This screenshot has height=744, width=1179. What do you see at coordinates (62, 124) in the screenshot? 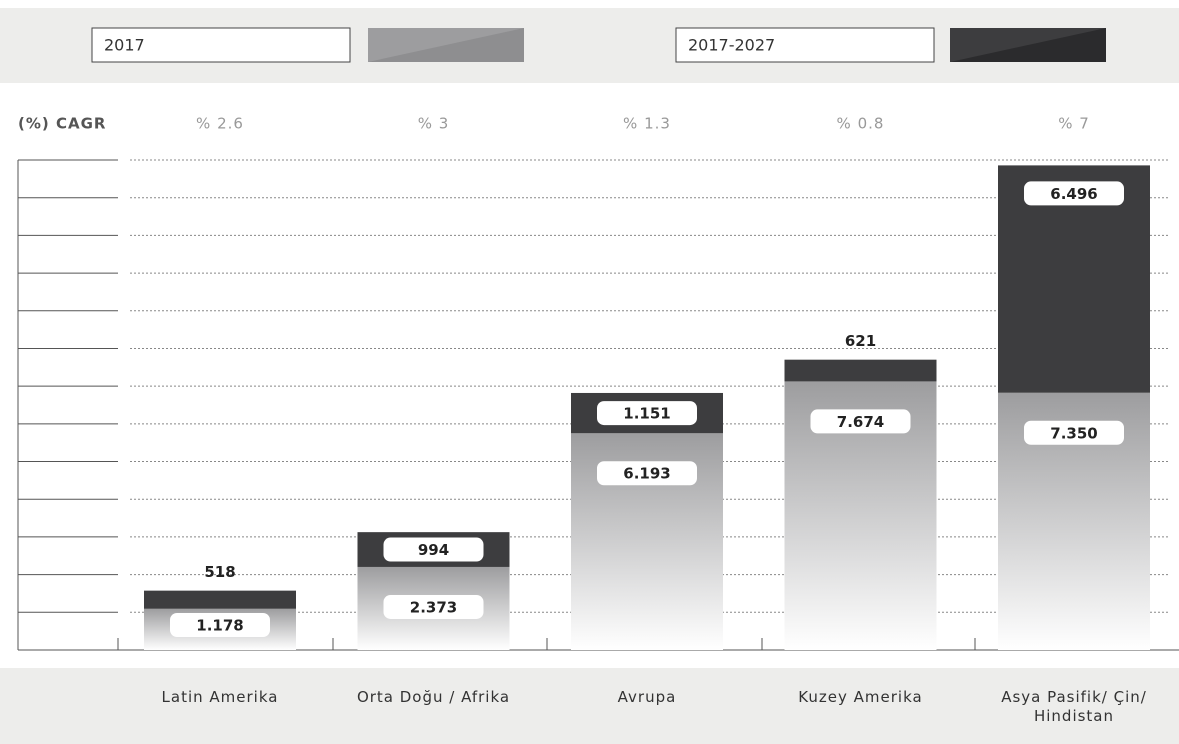
I see `cagr-title: (%) CAGR` at bounding box center [62, 124].